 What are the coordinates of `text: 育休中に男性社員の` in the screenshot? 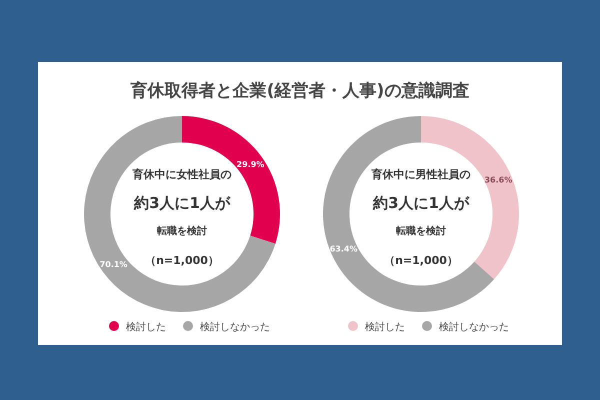 It's located at (420, 174).